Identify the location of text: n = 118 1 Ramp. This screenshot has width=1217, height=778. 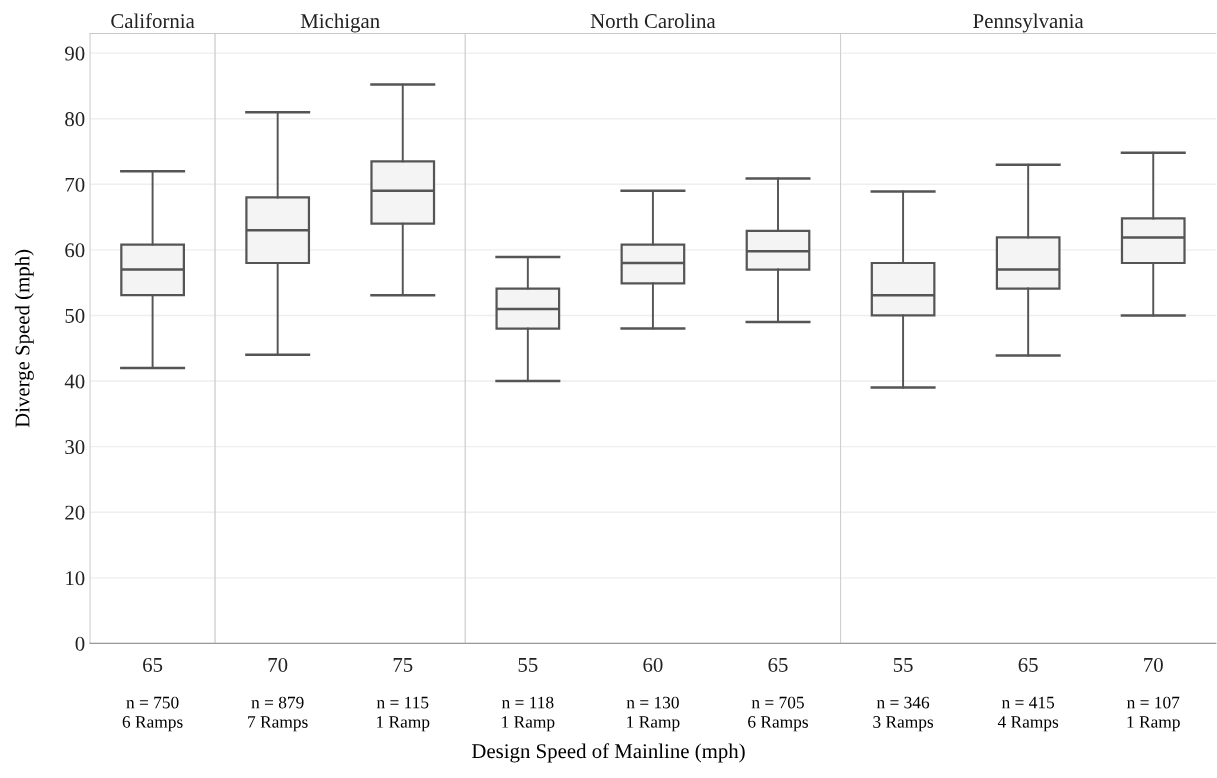
(528, 714).